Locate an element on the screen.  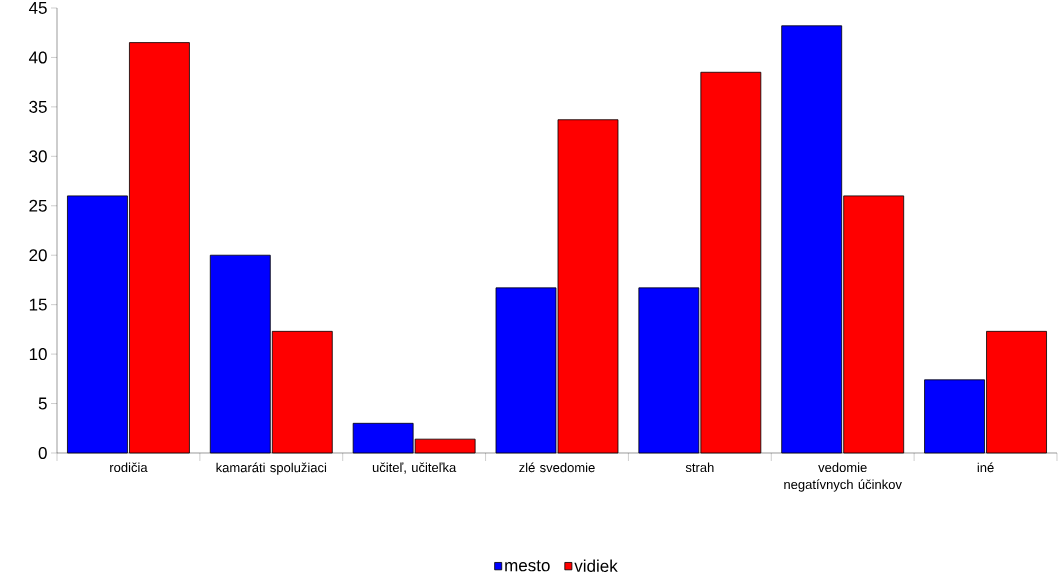
y-tick-label: 25 is located at coordinates (38, 205).